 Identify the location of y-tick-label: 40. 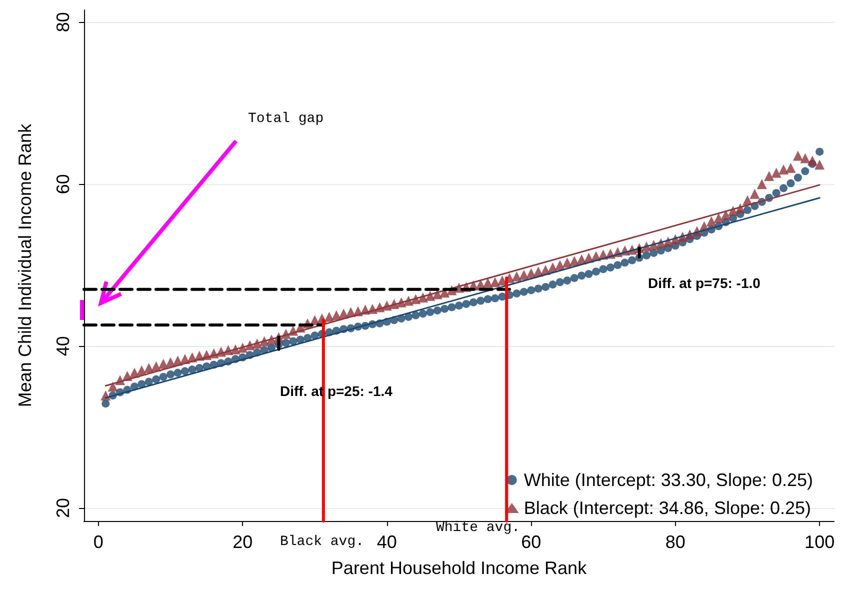
(63, 346).